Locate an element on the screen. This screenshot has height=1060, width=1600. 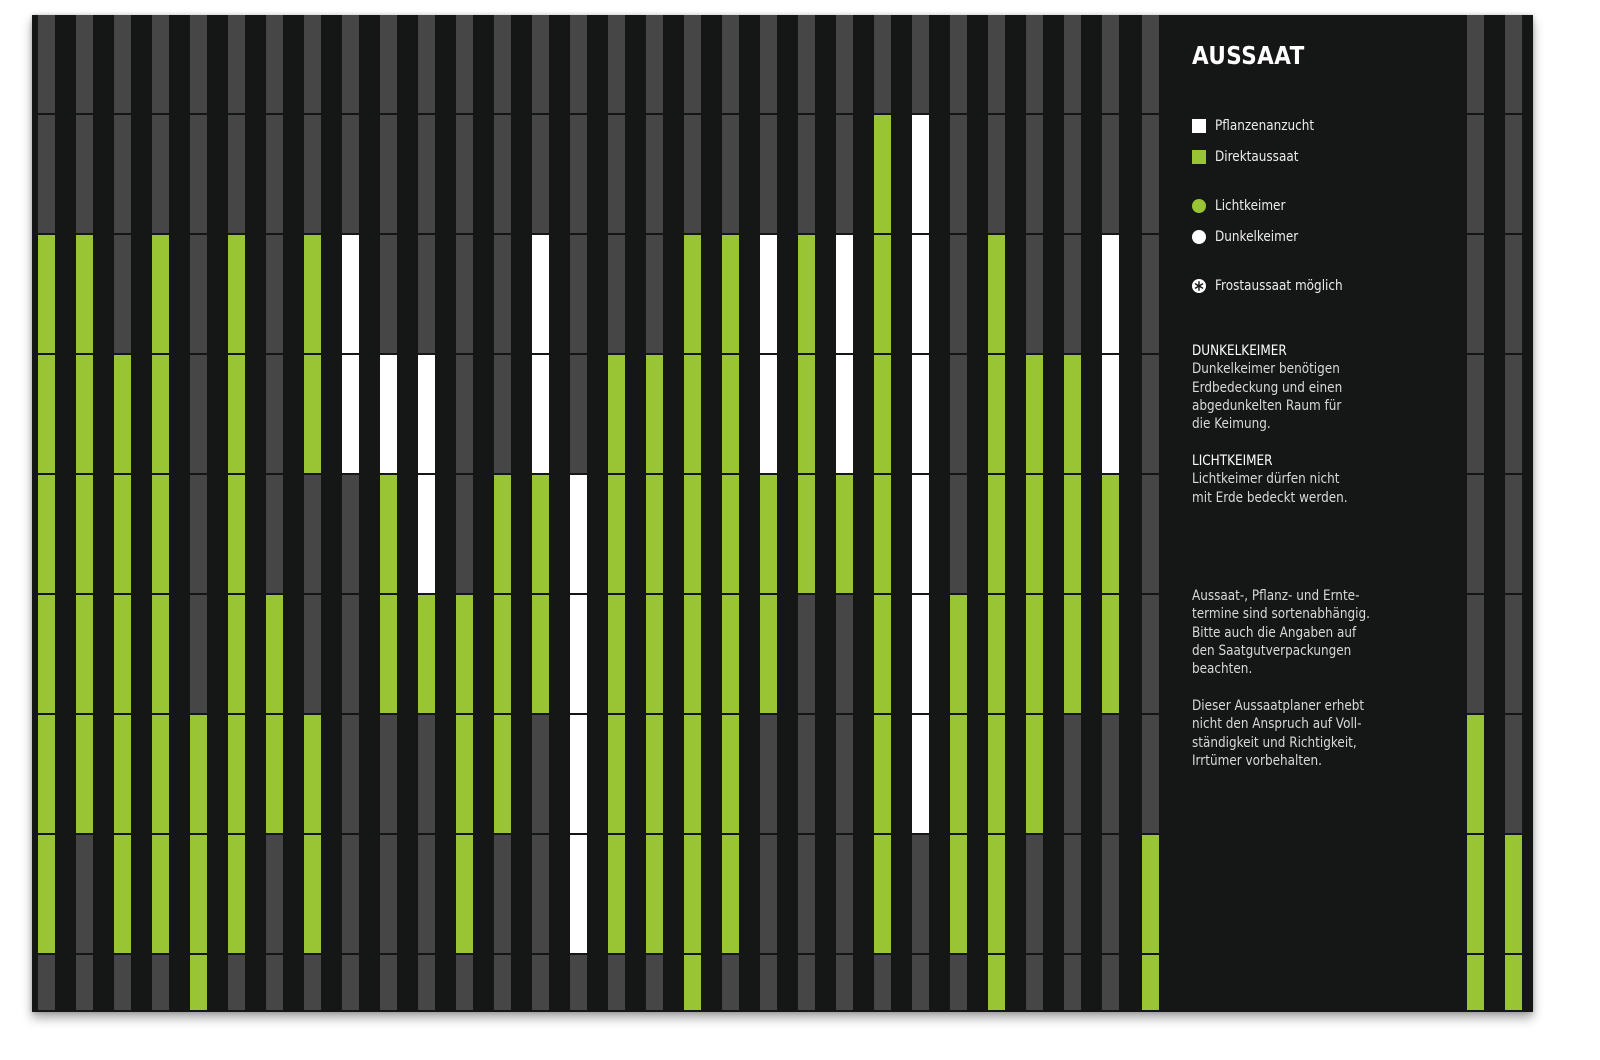
legend-direktaussaat: Direktaussaat is located at coordinates (1252, 157).